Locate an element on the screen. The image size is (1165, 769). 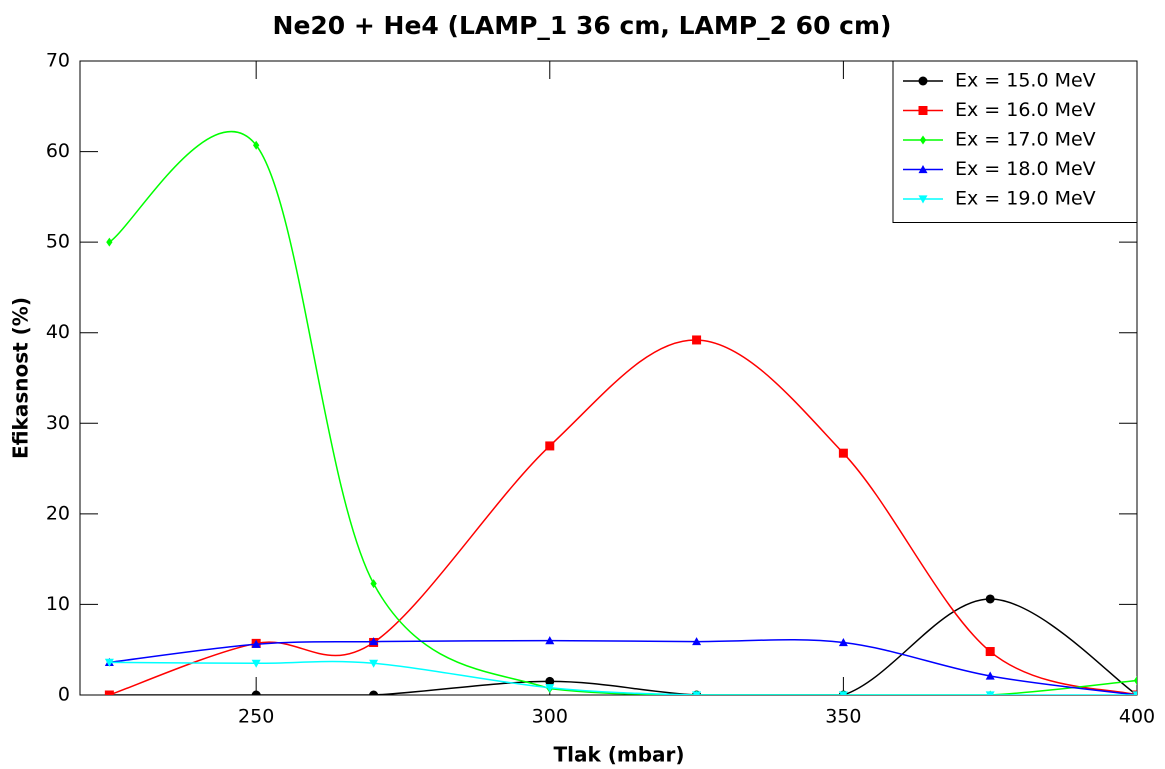
y-tick-label: 40 is located at coordinates (58, 332).